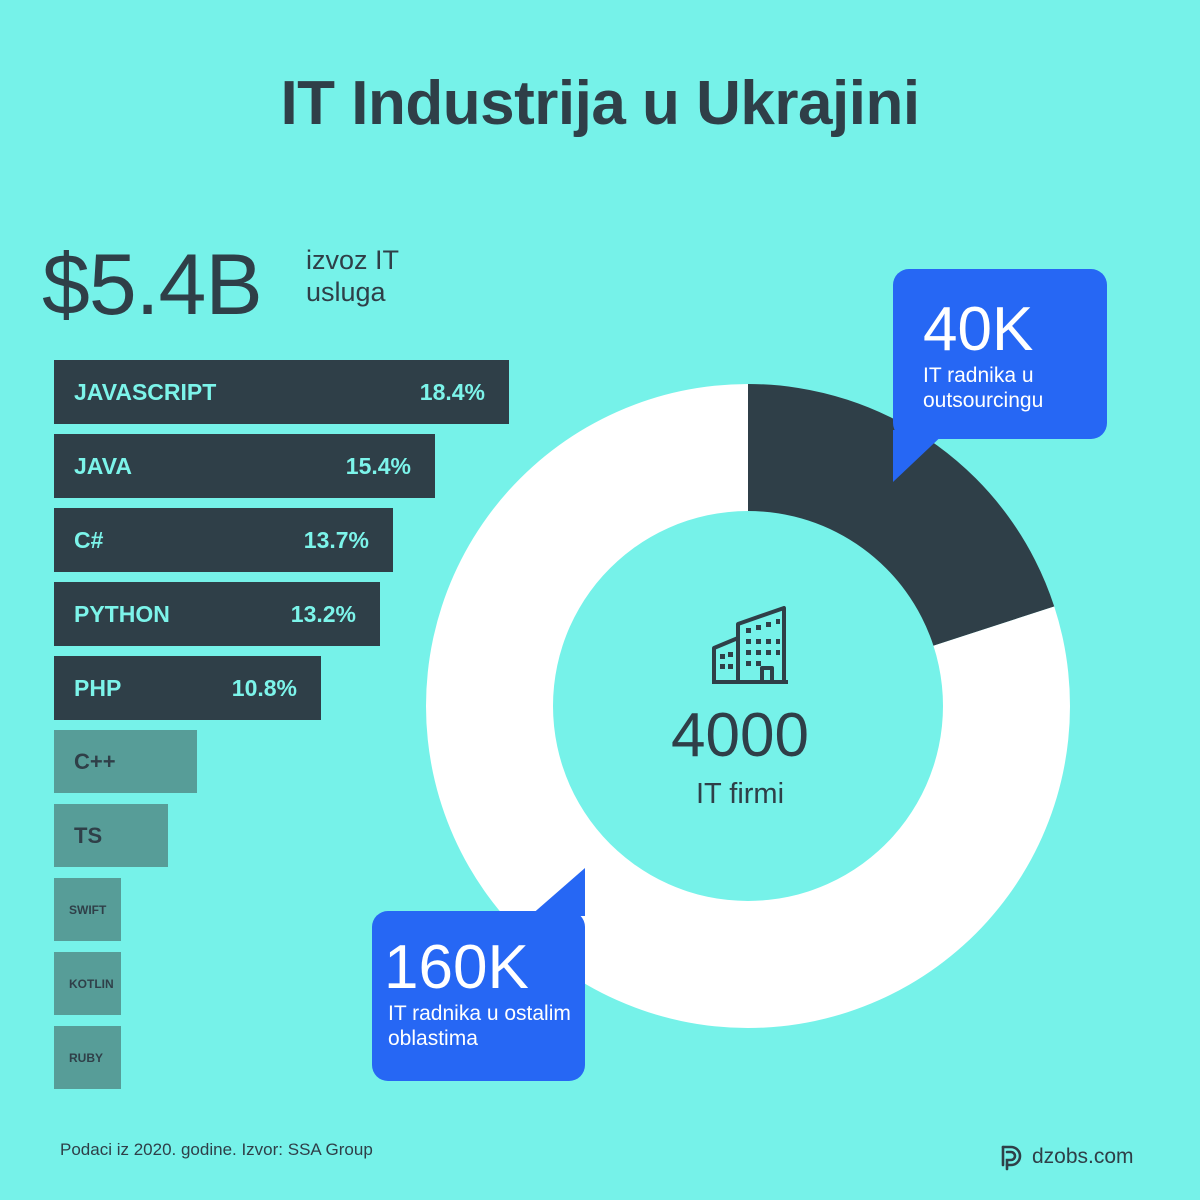 The height and width of the screenshot is (1200, 1200). I want to click on bar-ruby: RUBY, so click(87, 1057).